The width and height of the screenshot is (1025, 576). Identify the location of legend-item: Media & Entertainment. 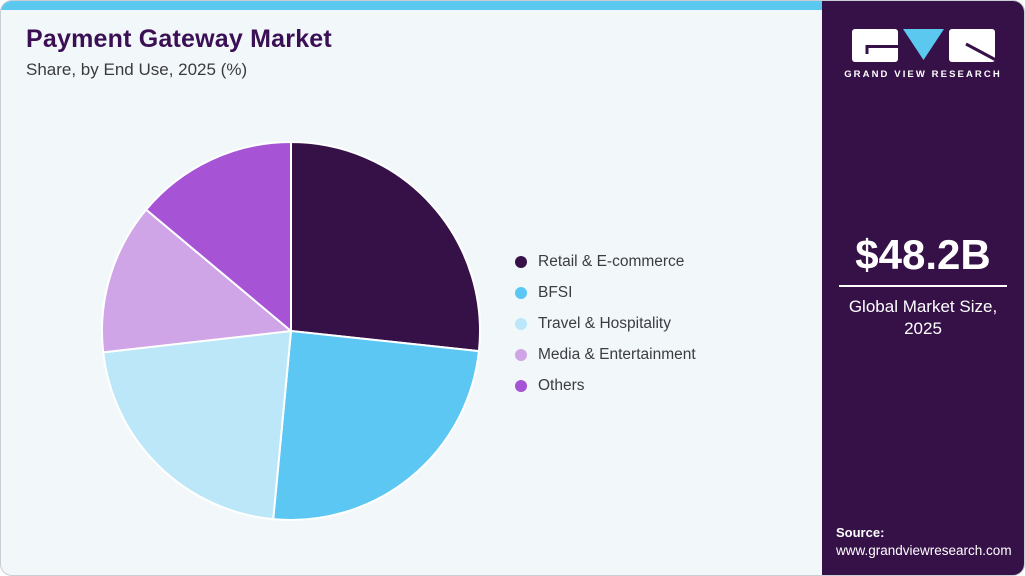
(605, 355).